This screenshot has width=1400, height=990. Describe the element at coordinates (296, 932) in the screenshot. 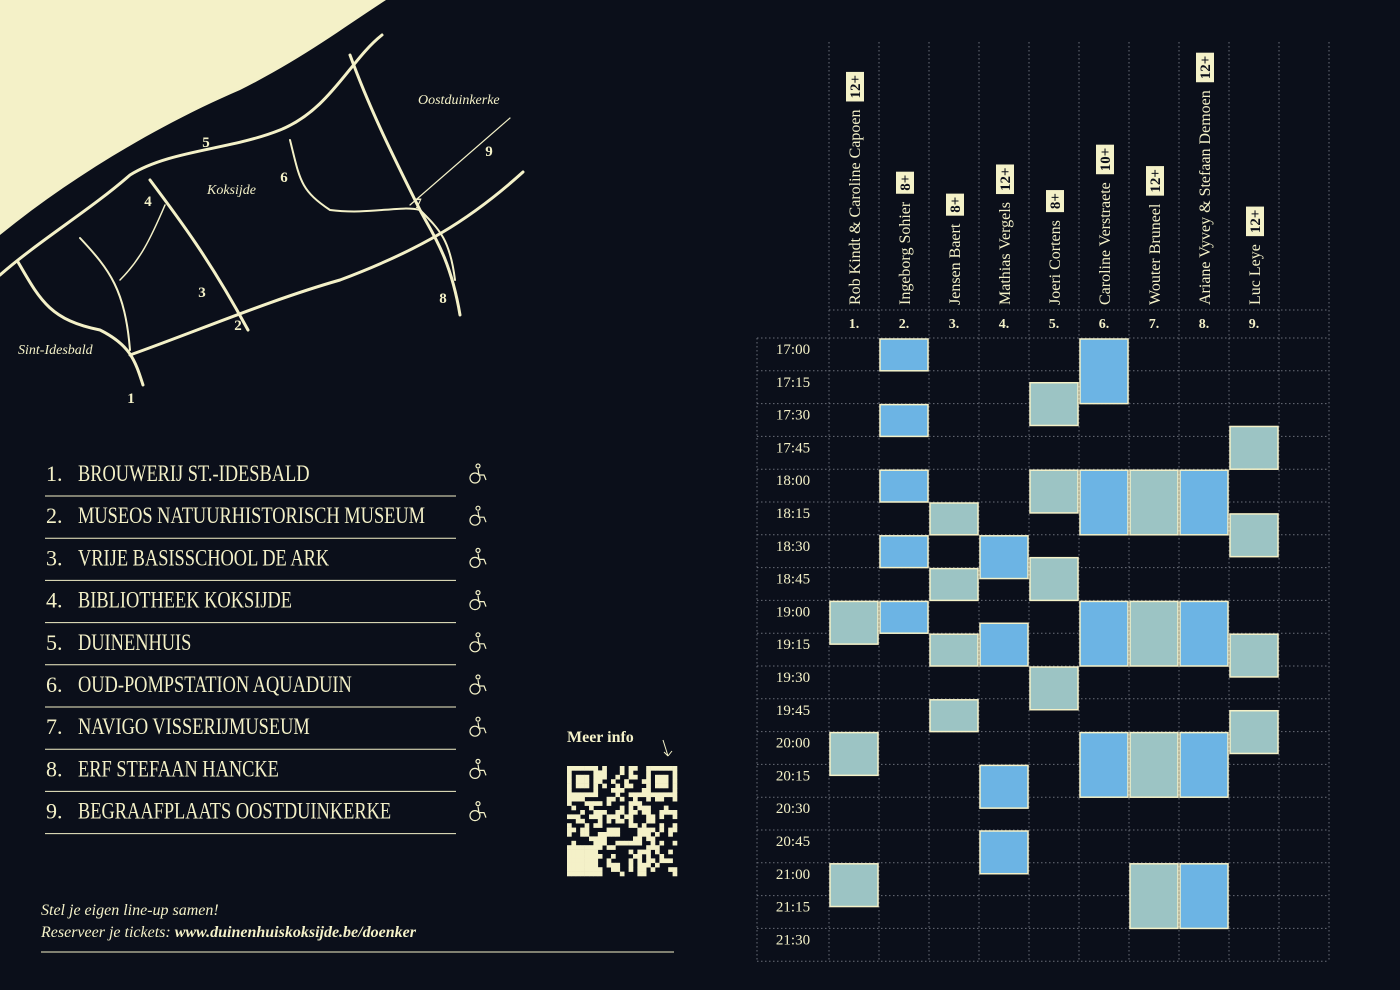

I see `footer-url: www.duinenhuiskoksijde.be/doenker` at that location.